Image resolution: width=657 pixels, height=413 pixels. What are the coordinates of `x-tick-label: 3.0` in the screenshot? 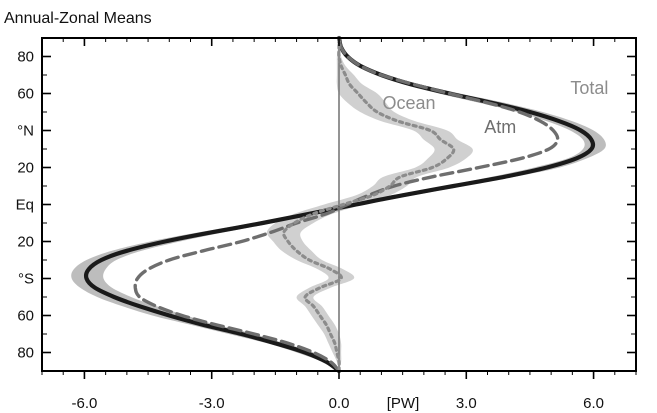 It's located at (466, 403).